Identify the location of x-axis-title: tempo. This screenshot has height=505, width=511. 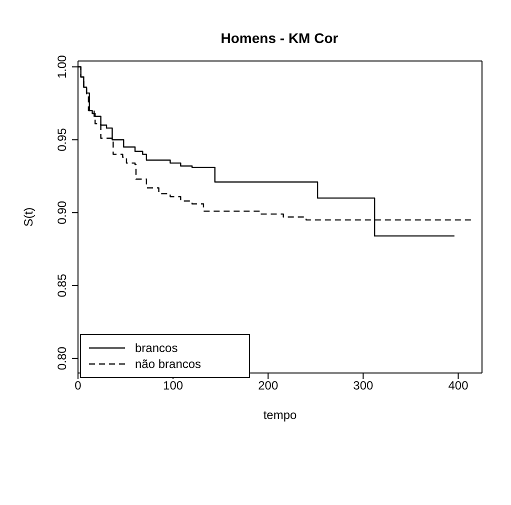
(280, 415).